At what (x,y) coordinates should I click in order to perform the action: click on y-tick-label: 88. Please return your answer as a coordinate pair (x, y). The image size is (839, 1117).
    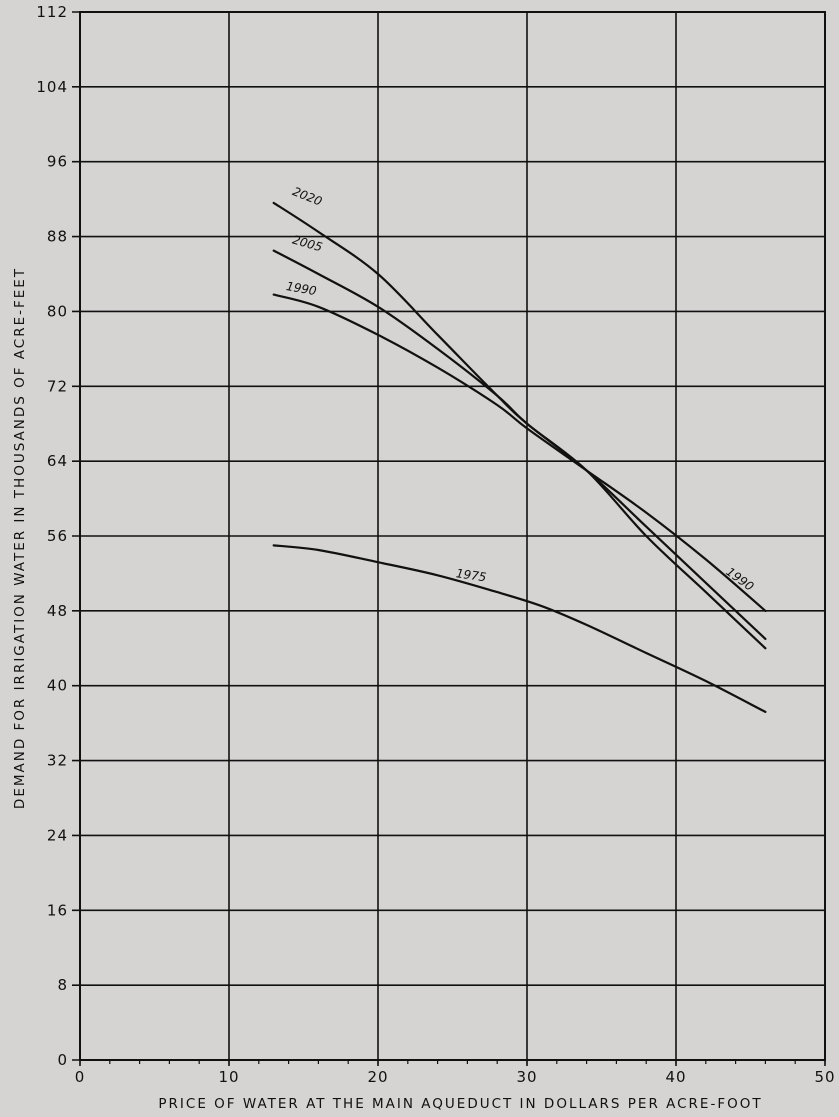
    Looking at the image, I should click on (57, 237).